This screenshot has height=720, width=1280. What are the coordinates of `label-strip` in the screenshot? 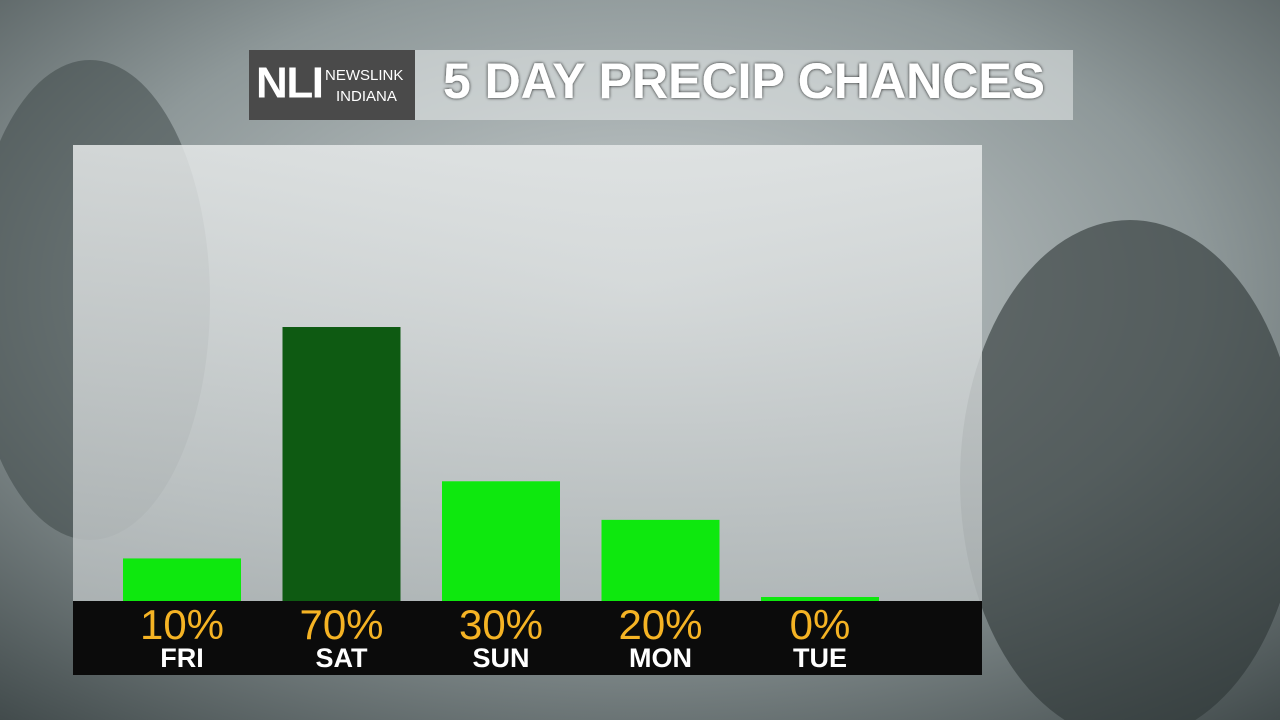 It's located at (527, 638).